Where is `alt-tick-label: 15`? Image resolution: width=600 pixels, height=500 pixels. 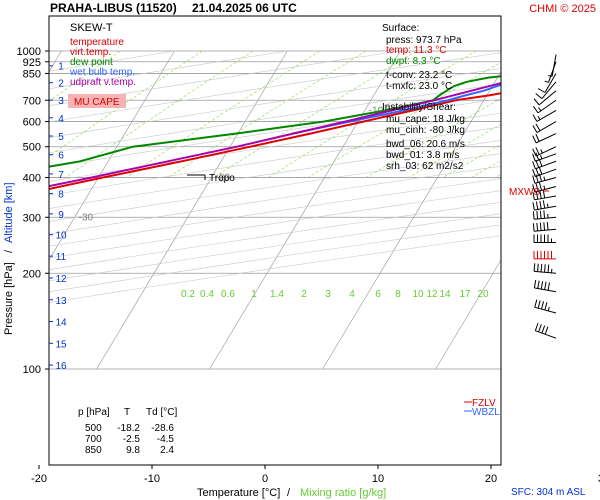
alt-tick-label: 15 is located at coordinates (61, 344).